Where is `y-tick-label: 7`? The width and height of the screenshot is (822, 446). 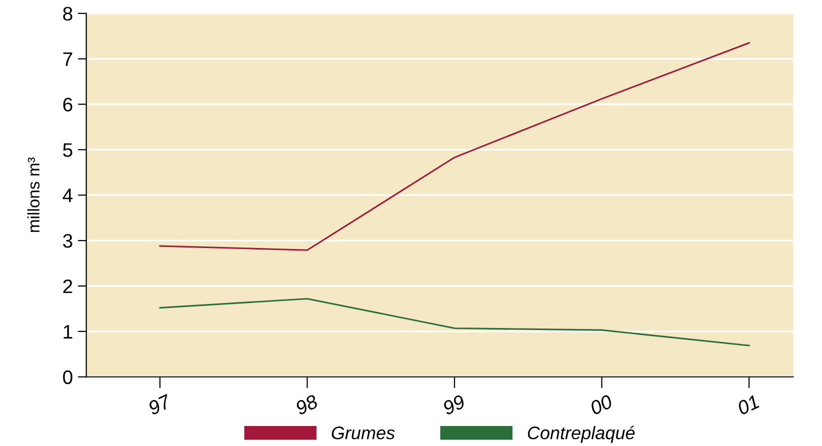 y-tick-label: 7 is located at coordinates (67, 59).